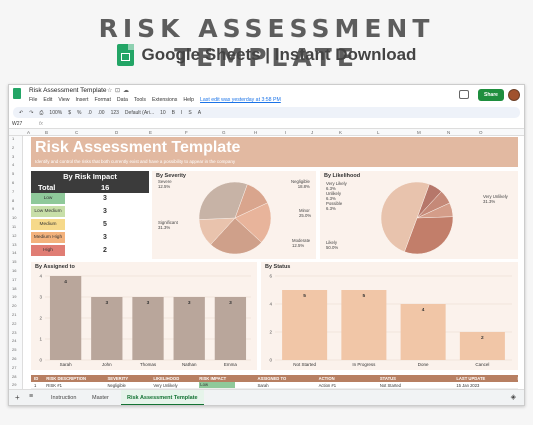 This screenshot has width=533, height=425. Describe the element at coordinates (162, 397) in the screenshot. I see `tab-risk-assessment-template: Risk Assessment Template` at that location.